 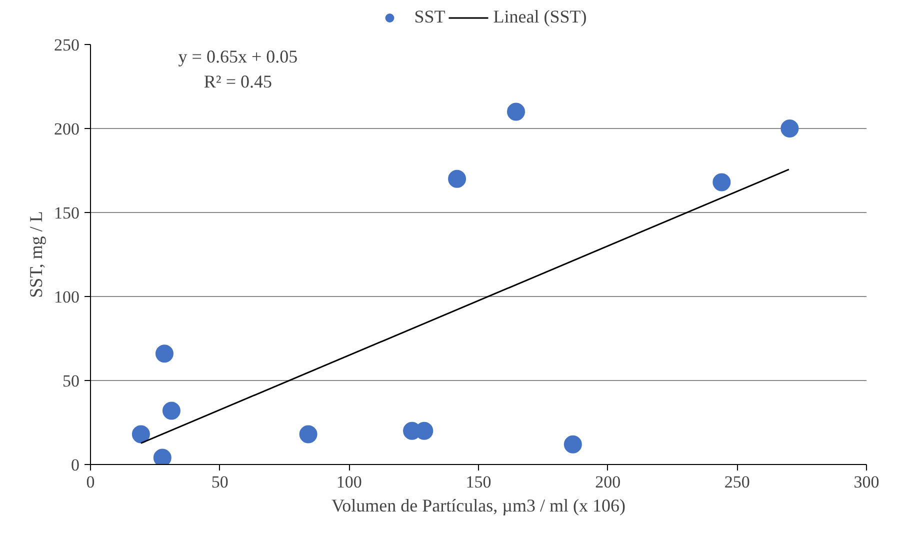 I want to click on y-tick-label: 200, so click(x=67, y=129).